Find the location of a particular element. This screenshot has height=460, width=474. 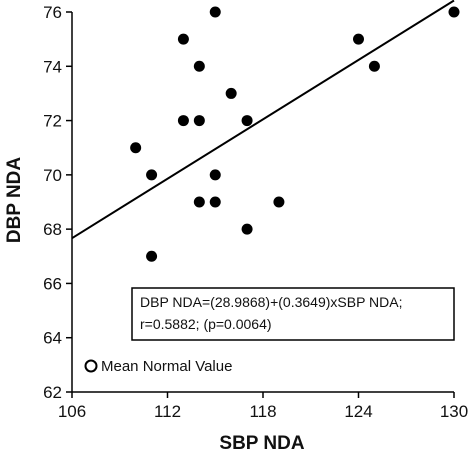

y-tick-label: 72 is located at coordinates (52, 121).